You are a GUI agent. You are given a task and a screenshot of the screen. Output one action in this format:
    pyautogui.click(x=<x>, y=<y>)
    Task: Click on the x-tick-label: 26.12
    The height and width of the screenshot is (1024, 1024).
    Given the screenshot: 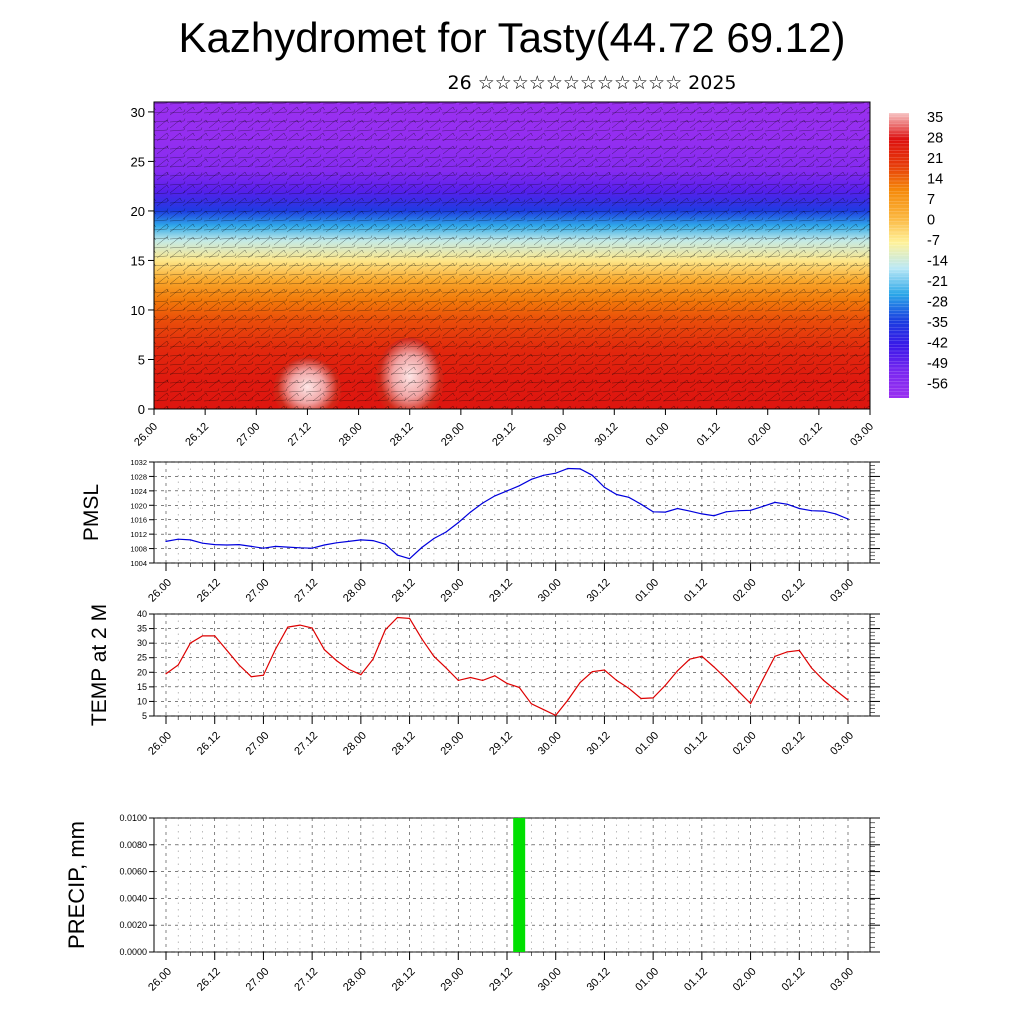 What is the action you would take?
    pyautogui.click(x=197, y=435)
    